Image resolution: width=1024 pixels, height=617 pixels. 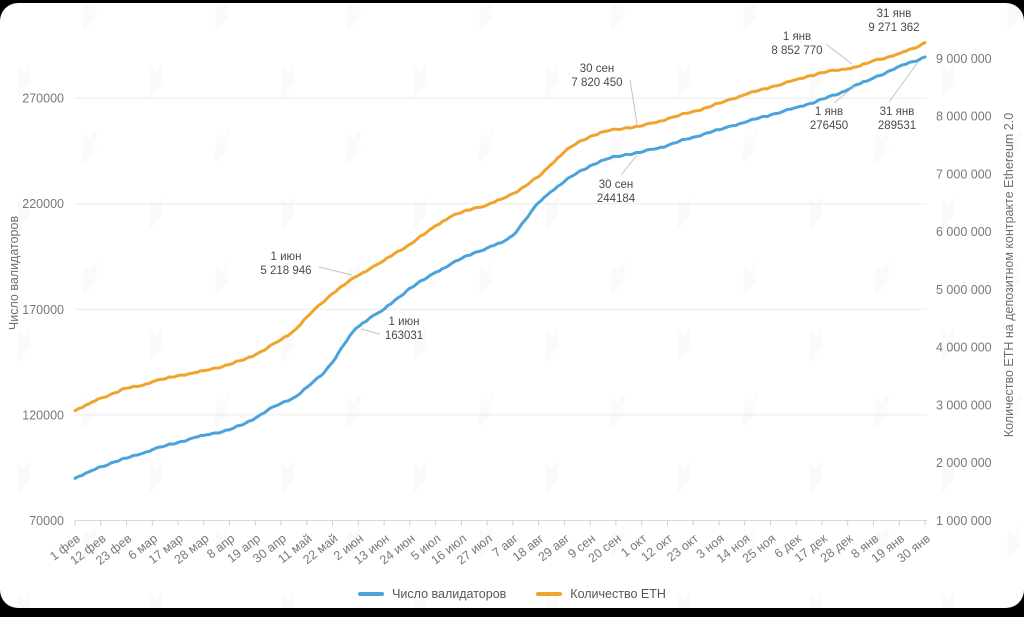 What do you see at coordinates (512, 594) in the screenshot?
I see `chart-legend: Число валидаторов Количество ETH` at bounding box center [512, 594].